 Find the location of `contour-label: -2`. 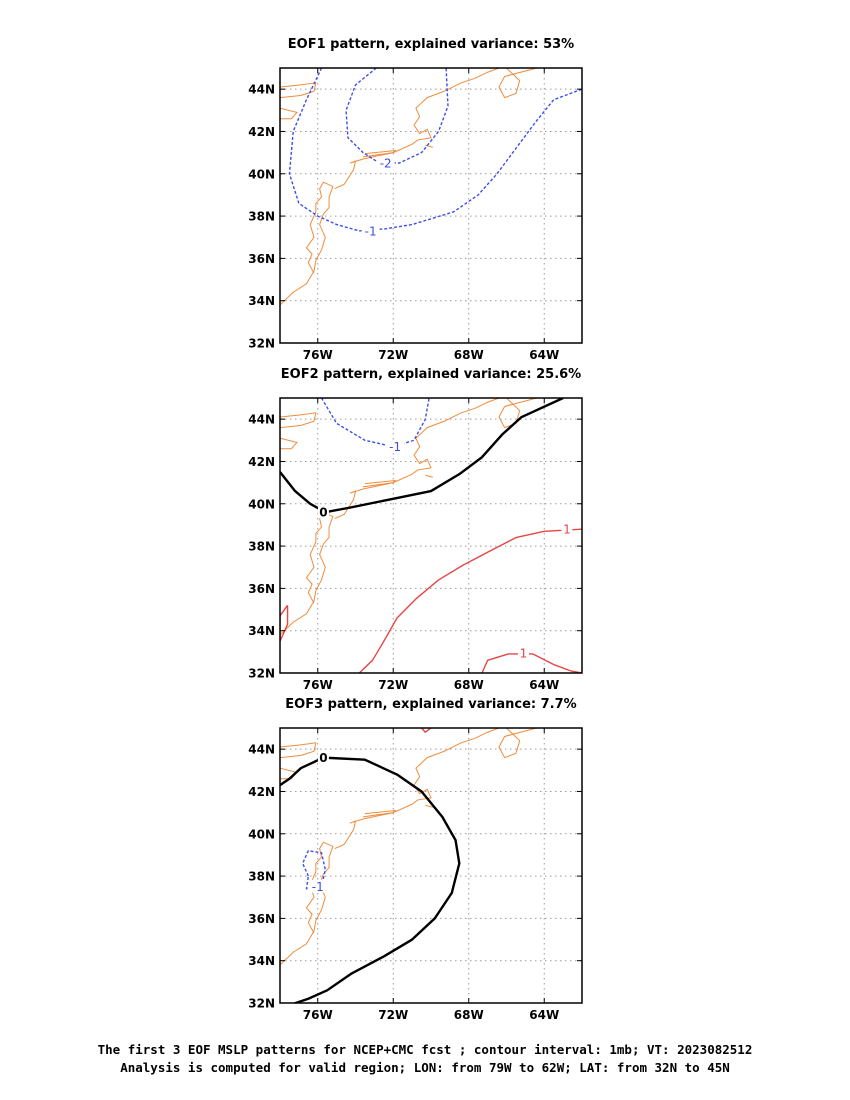

contour-label: -2 is located at coordinates (386, 164).